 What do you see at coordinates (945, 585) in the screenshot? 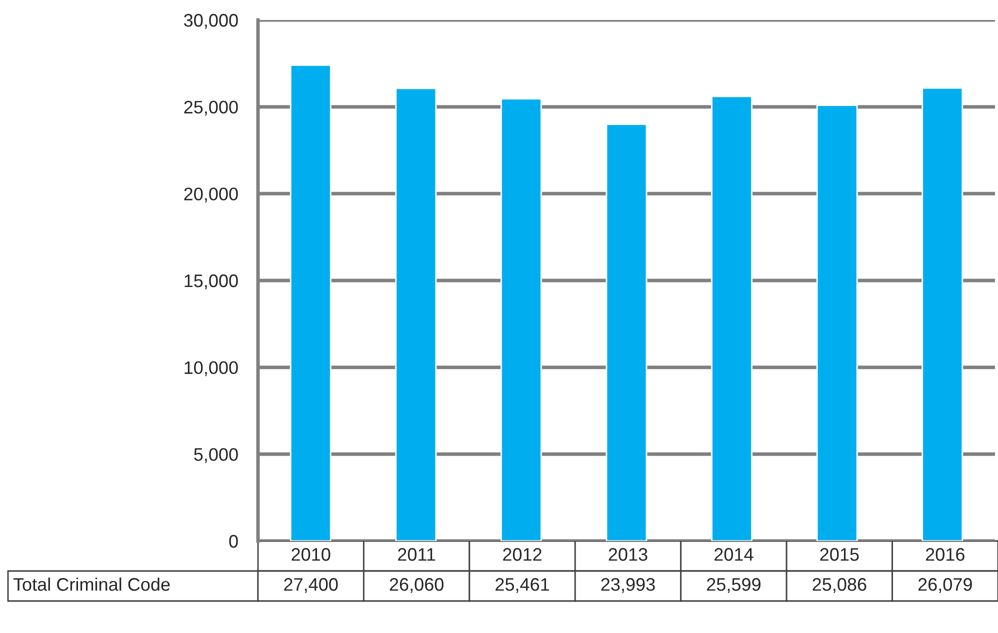
I see `data-label: 26,079` at bounding box center [945, 585].